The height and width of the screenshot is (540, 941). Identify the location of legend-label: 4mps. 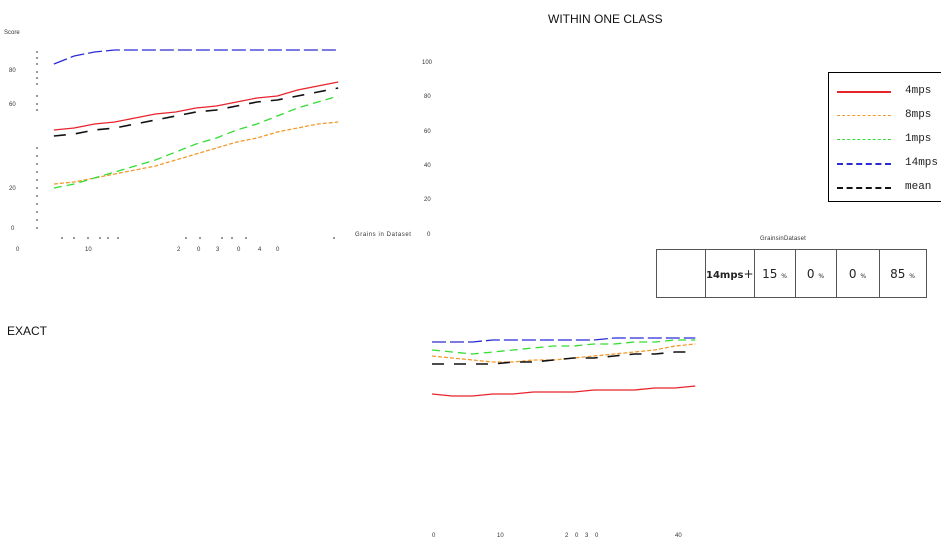
(918, 91).